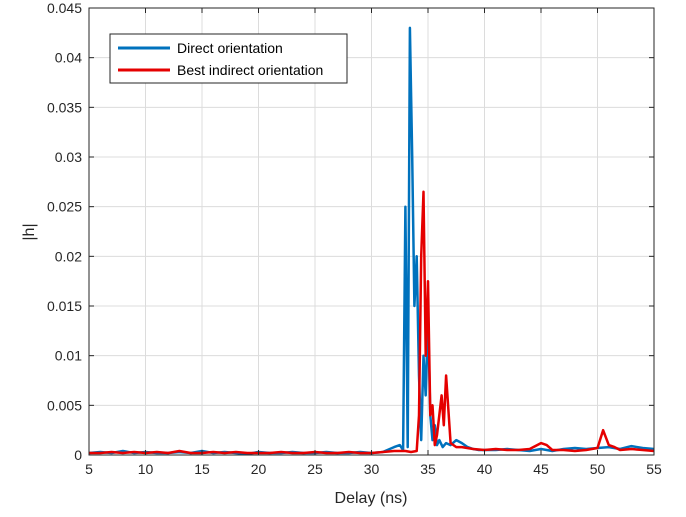  I want to click on y-tick-label: 0, so click(78, 455).